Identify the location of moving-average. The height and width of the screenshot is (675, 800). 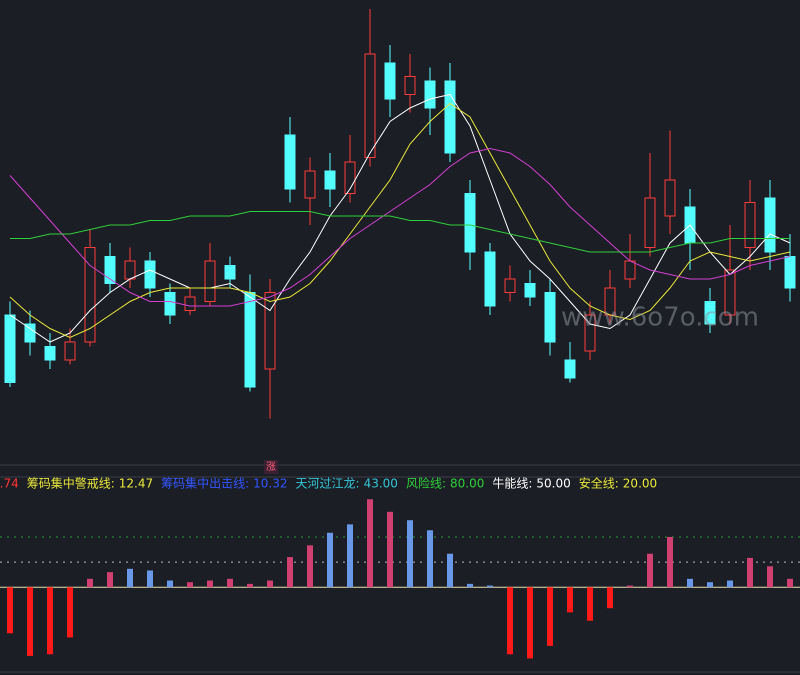
(400, 232).